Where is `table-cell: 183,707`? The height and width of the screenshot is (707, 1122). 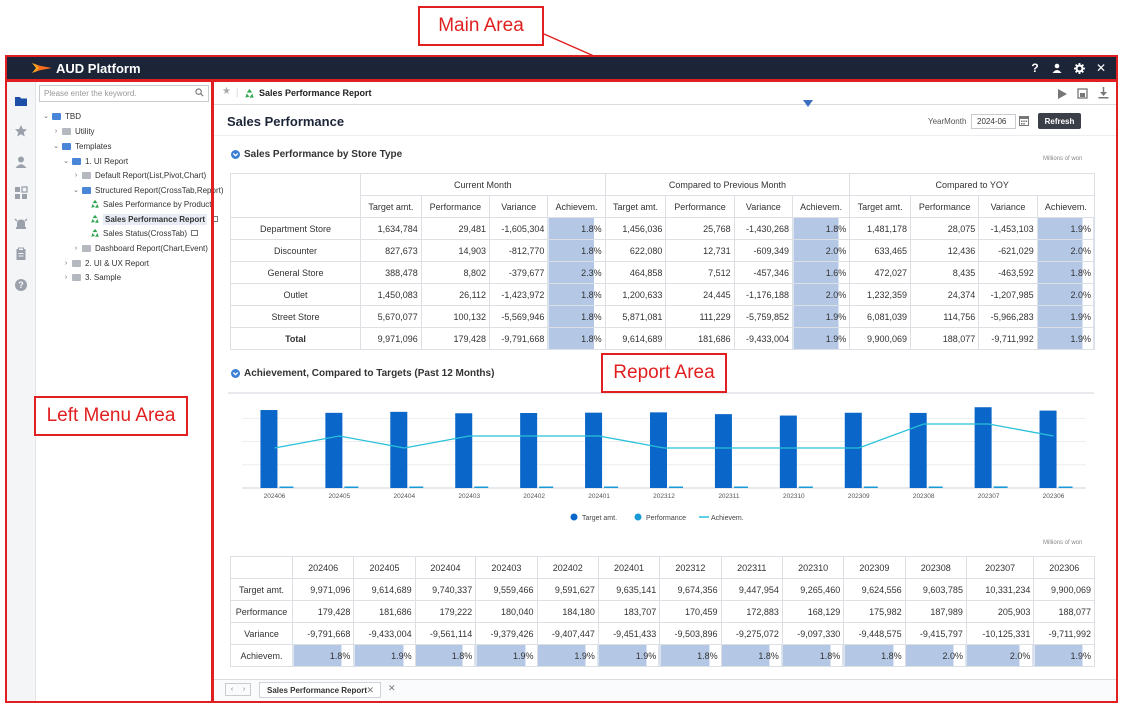 table-cell: 183,707 is located at coordinates (629, 611).